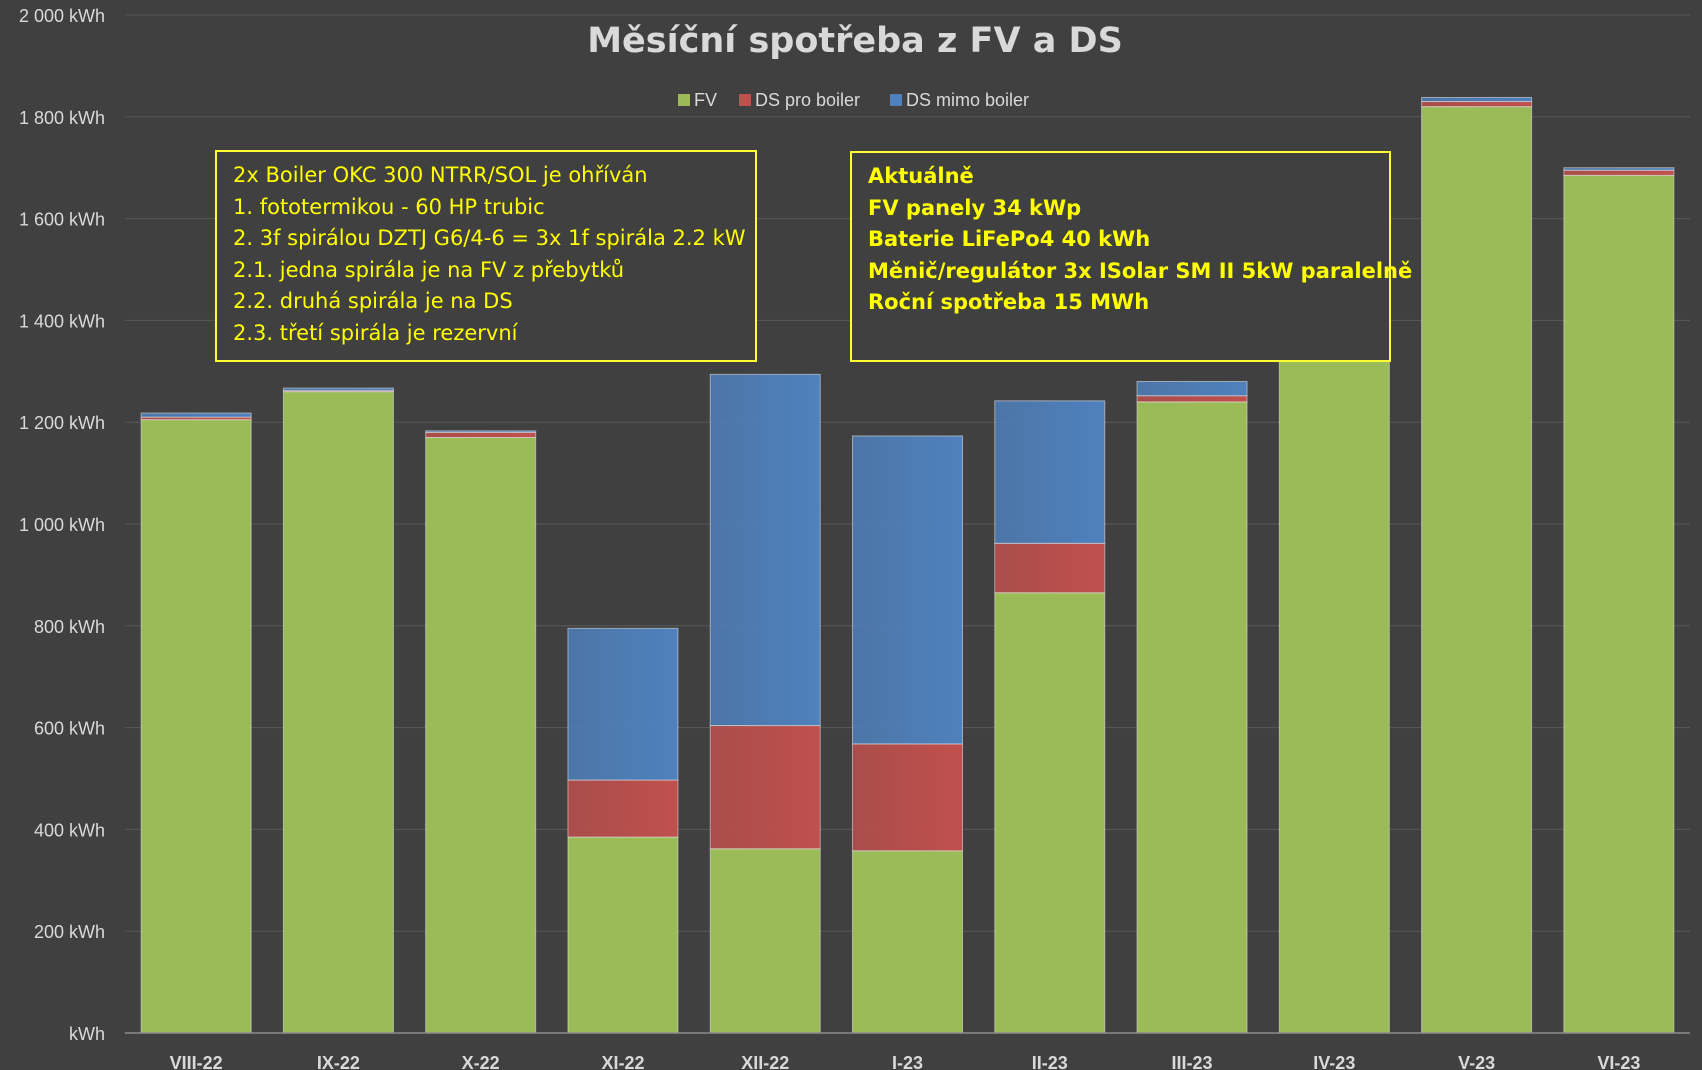  What do you see at coordinates (1334, 1061) in the screenshot?
I see `x-tick-label: IV-23` at bounding box center [1334, 1061].